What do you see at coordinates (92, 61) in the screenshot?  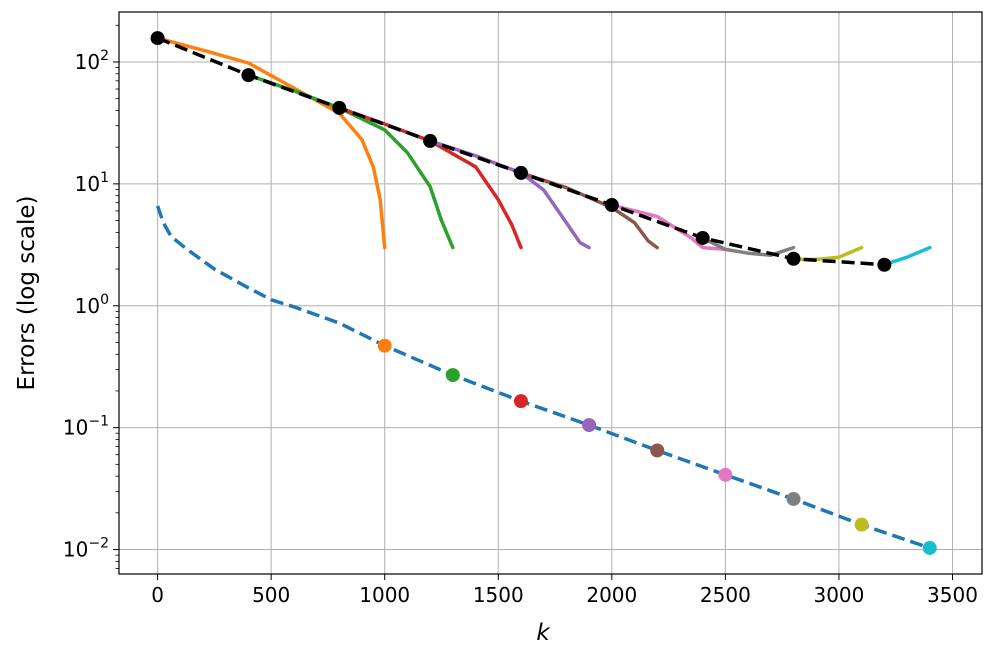 I see `y-tick-label: 10²` at bounding box center [92, 61].